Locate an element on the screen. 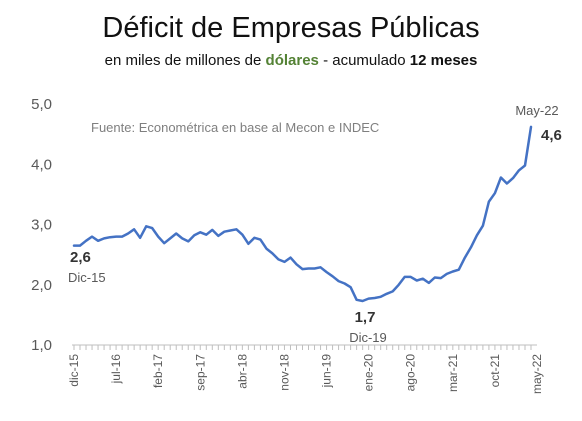 This screenshot has height=421, width=582. subtitle-bold: 12 meses is located at coordinates (443, 60).